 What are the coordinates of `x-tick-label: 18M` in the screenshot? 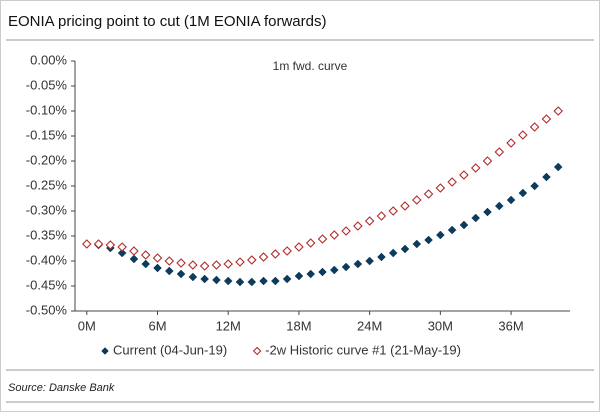 It's located at (298, 325).